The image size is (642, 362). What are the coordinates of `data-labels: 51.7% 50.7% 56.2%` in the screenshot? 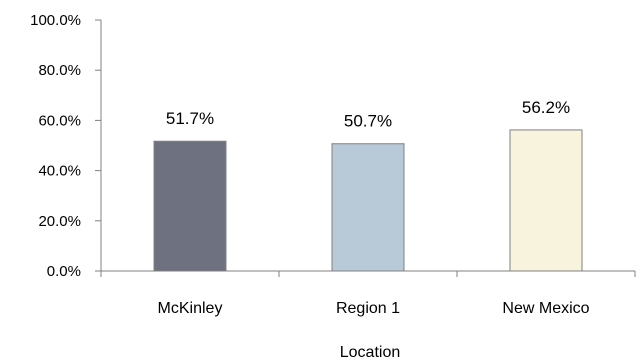 It's located at (368, 114).